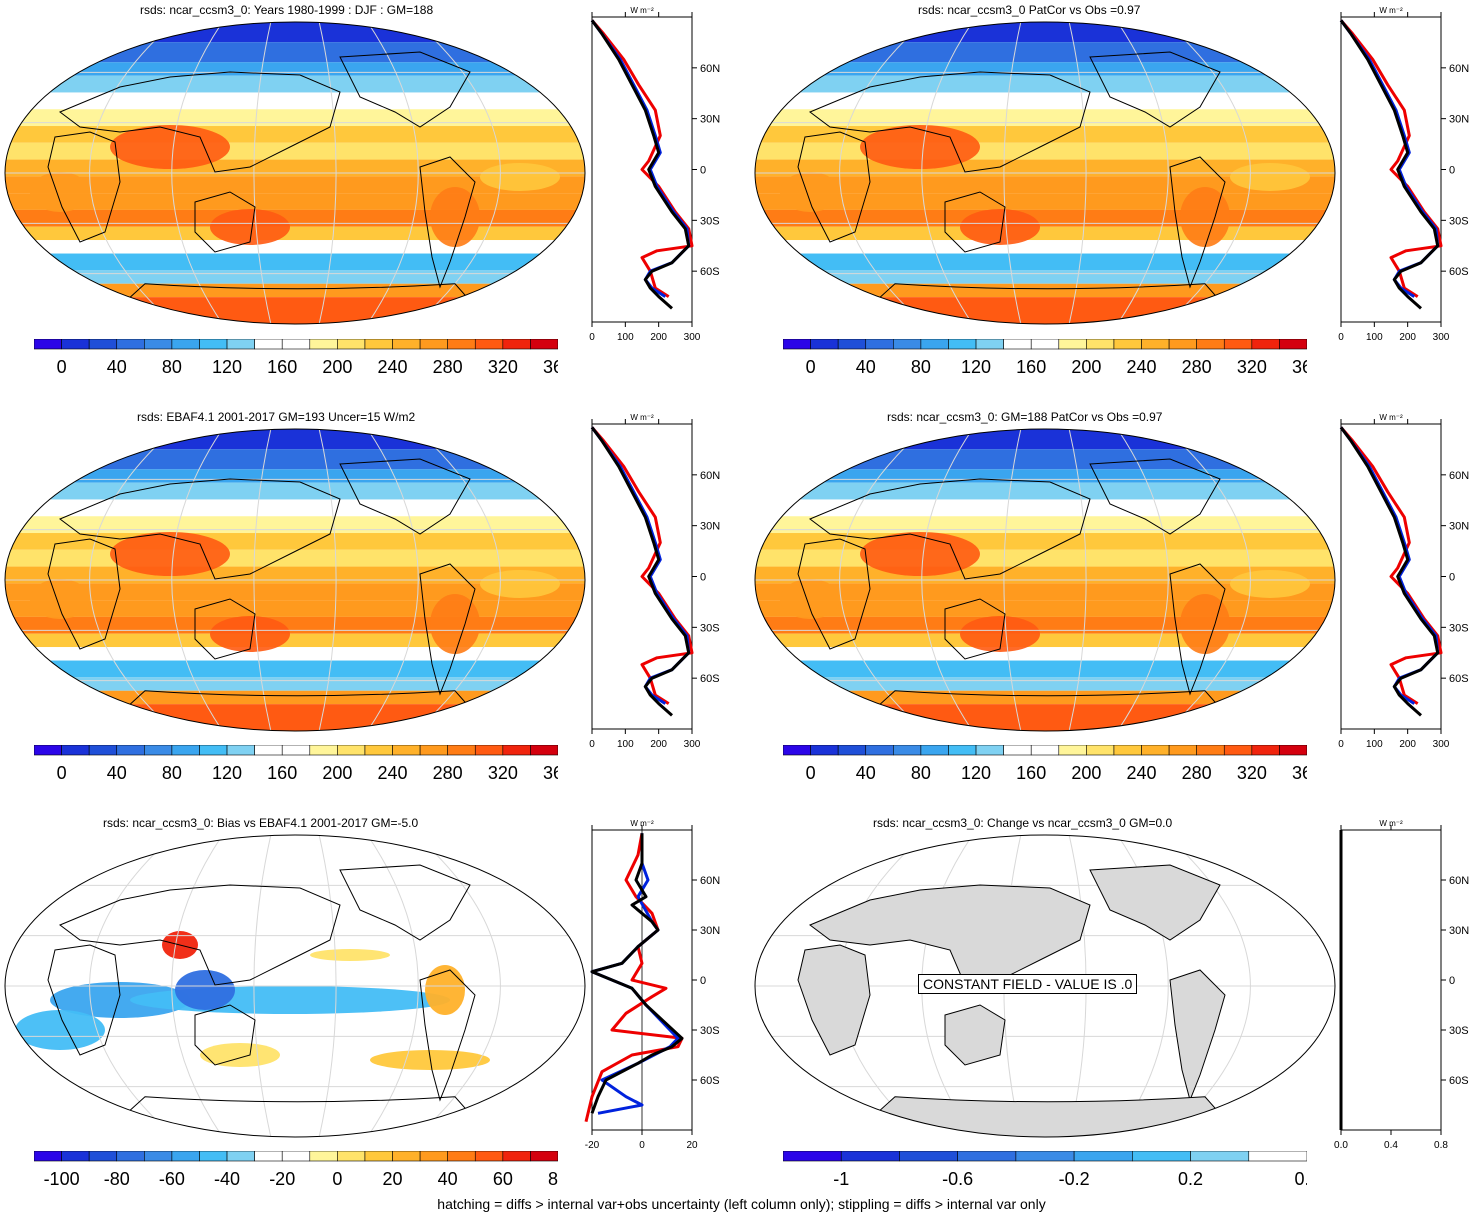 Image resolution: width=1483 pixels, height=1215 pixels. What do you see at coordinates (1028, 984) in the screenshot?
I see `constant-field-label: CONSTANT FIELD - VALUE IS .0` at bounding box center [1028, 984].